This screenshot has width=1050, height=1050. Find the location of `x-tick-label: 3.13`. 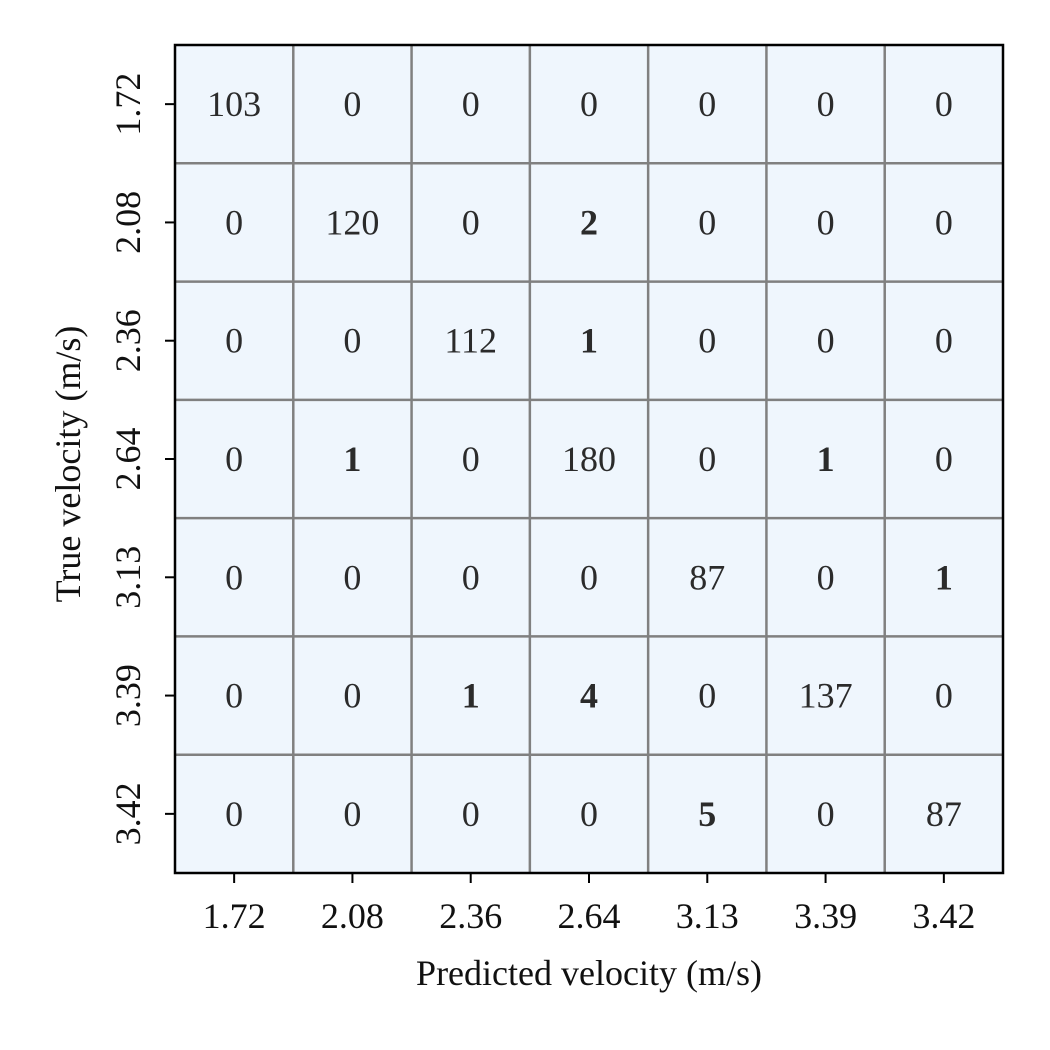

x-tick-label: 3.13 is located at coordinates (707, 916).